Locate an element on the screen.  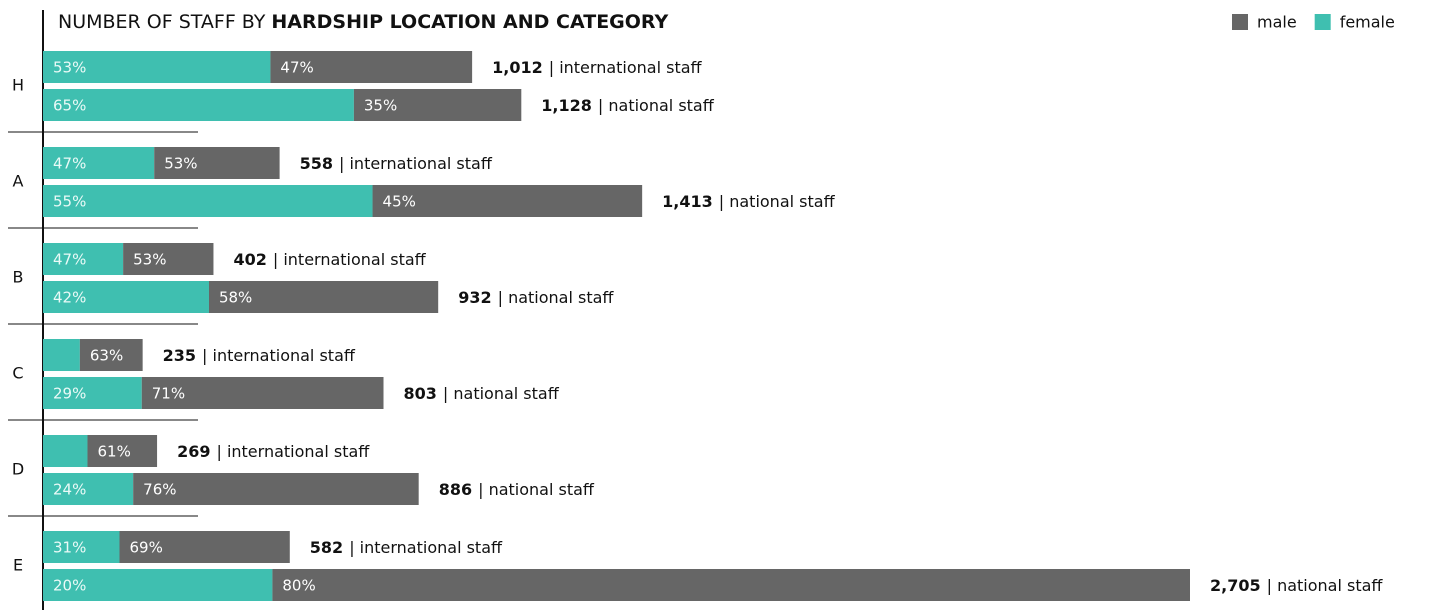
total-value: 558 is located at coordinates (316, 163).